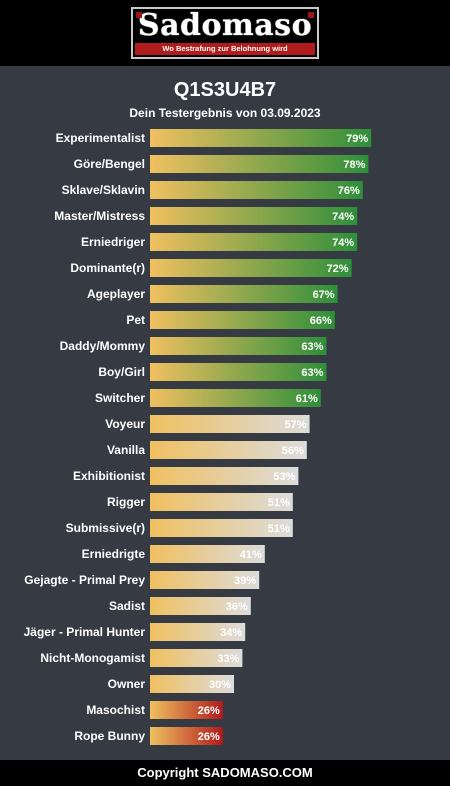  I want to click on value-label: 56%, so click(293, 451).